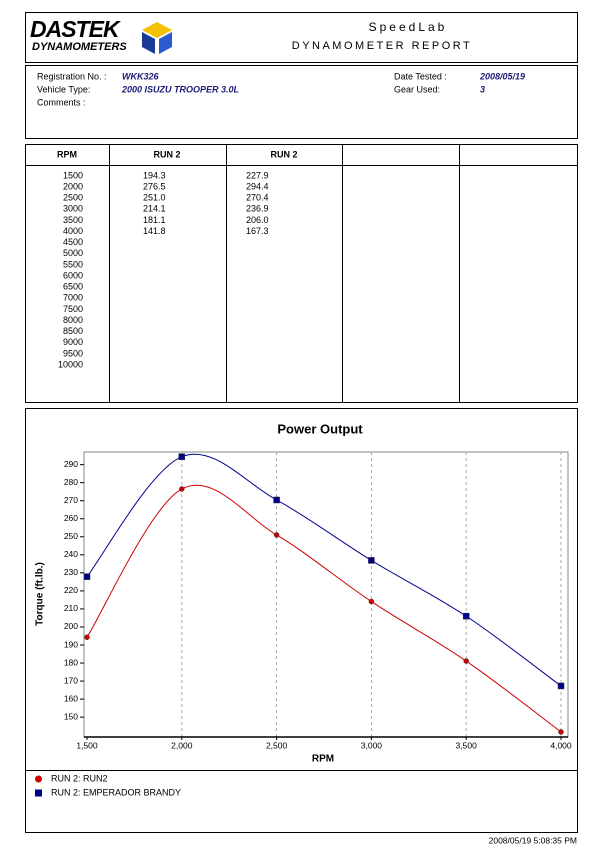 The height and width of the screenshot is (864, 596). What do you see at coordinates (154, 220) in the screenshot?
I see `torque-cell: 181.1` at bounding box center [154, 220].